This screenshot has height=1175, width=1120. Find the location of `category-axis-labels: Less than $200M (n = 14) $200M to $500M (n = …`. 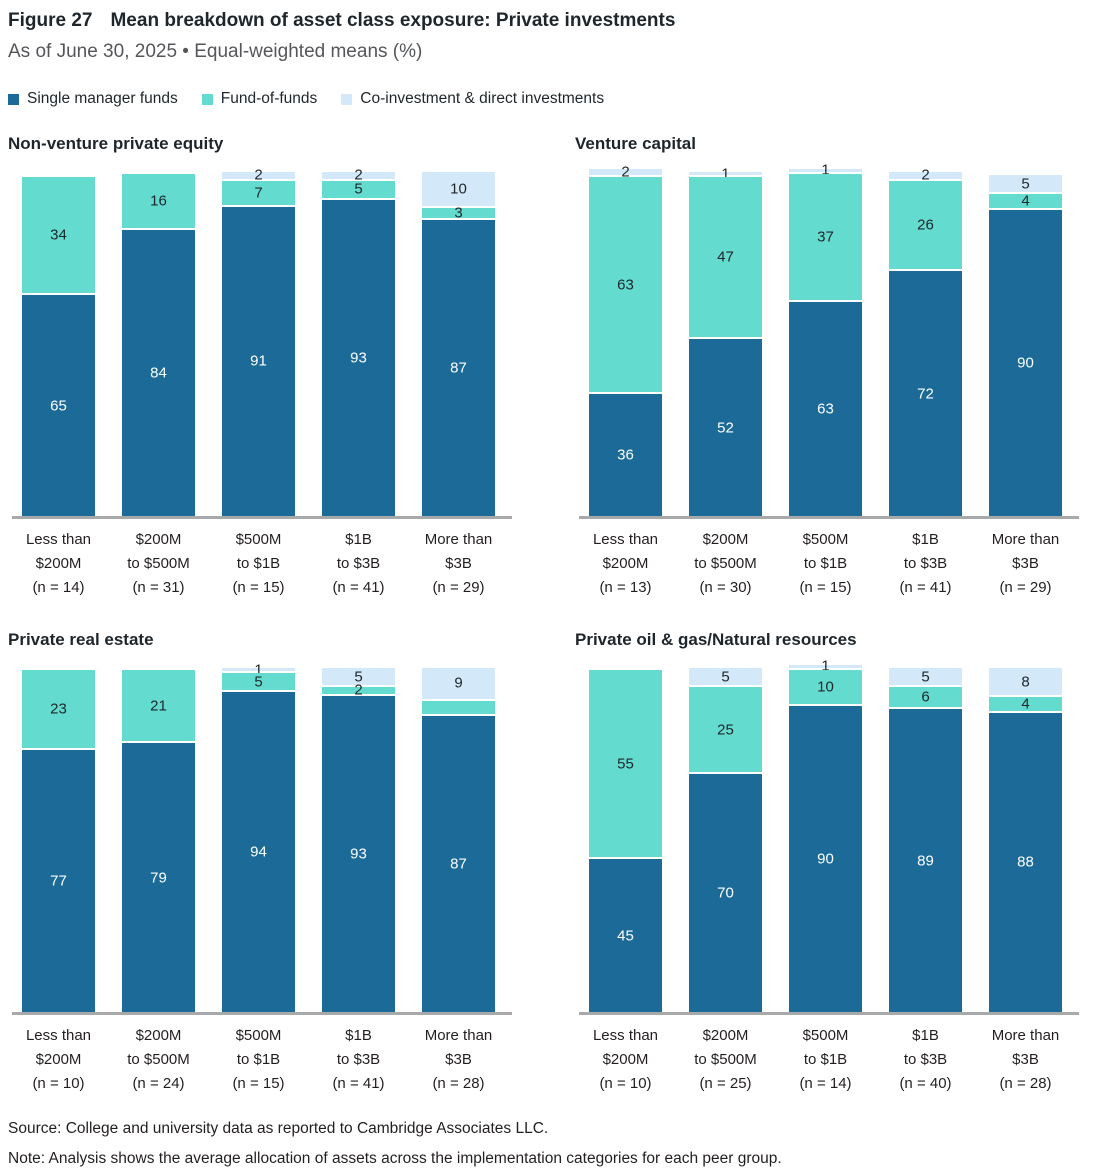

category-axis-labels: Less than $200M (n = 14) $200M to $500M (n = … is located at coordinates (276, 564).